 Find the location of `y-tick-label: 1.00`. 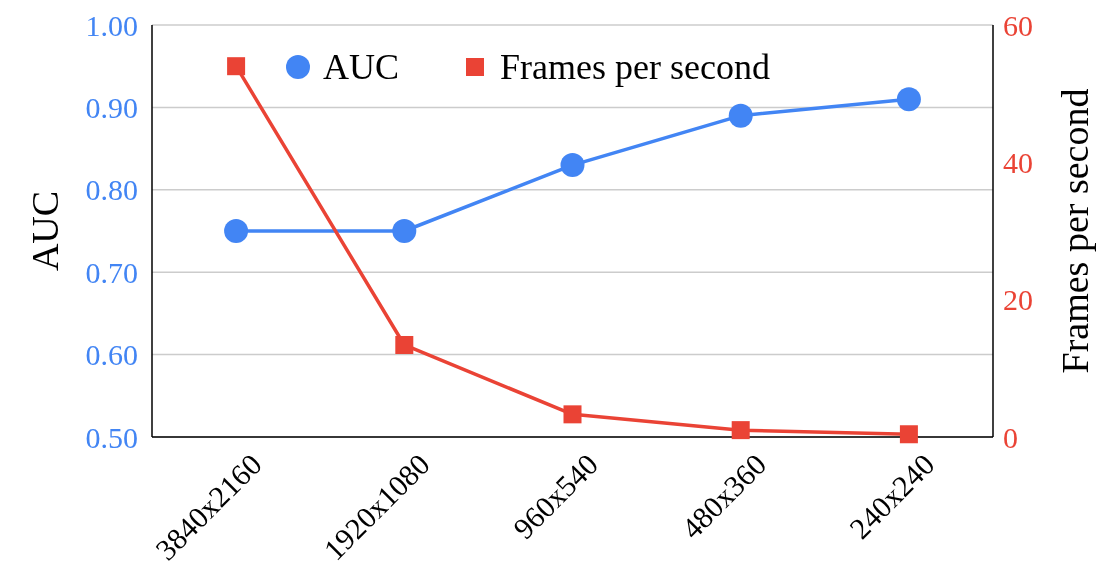

y-tick-label: 1.00 is located at coordinates (111, 25).